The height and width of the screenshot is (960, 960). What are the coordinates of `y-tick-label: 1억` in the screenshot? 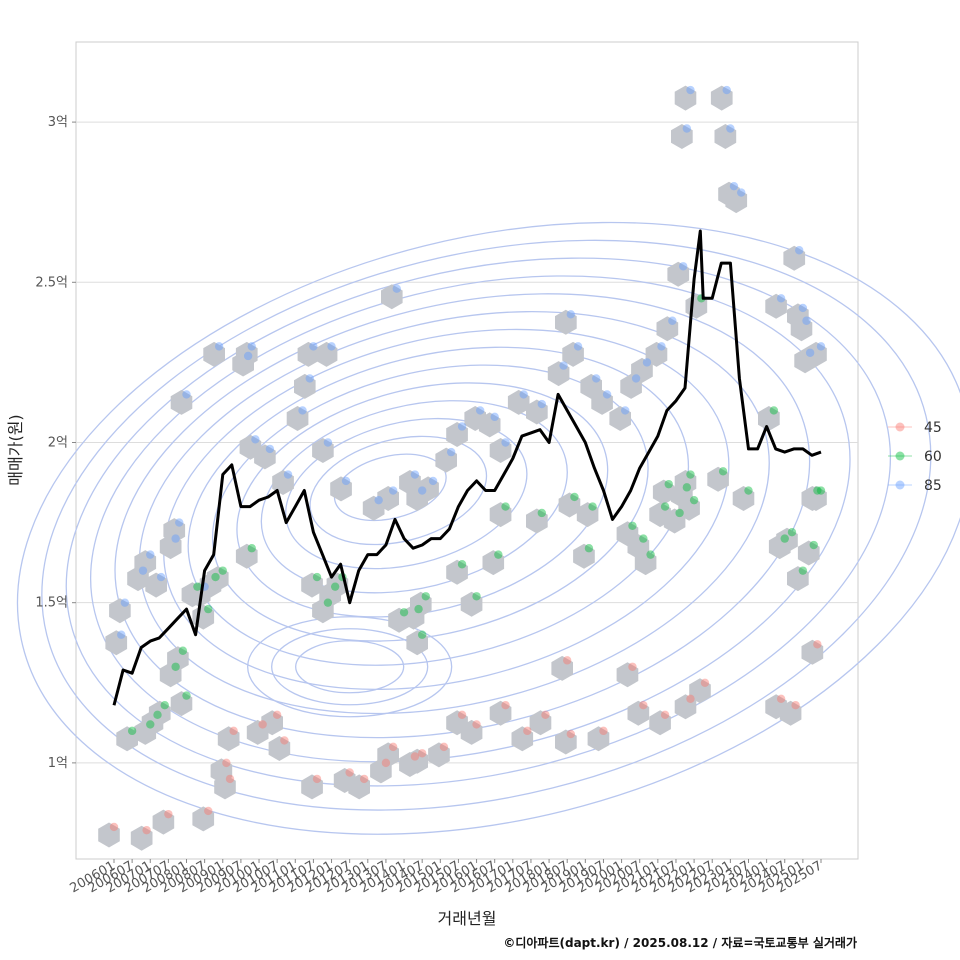 It's located at (58, 763).